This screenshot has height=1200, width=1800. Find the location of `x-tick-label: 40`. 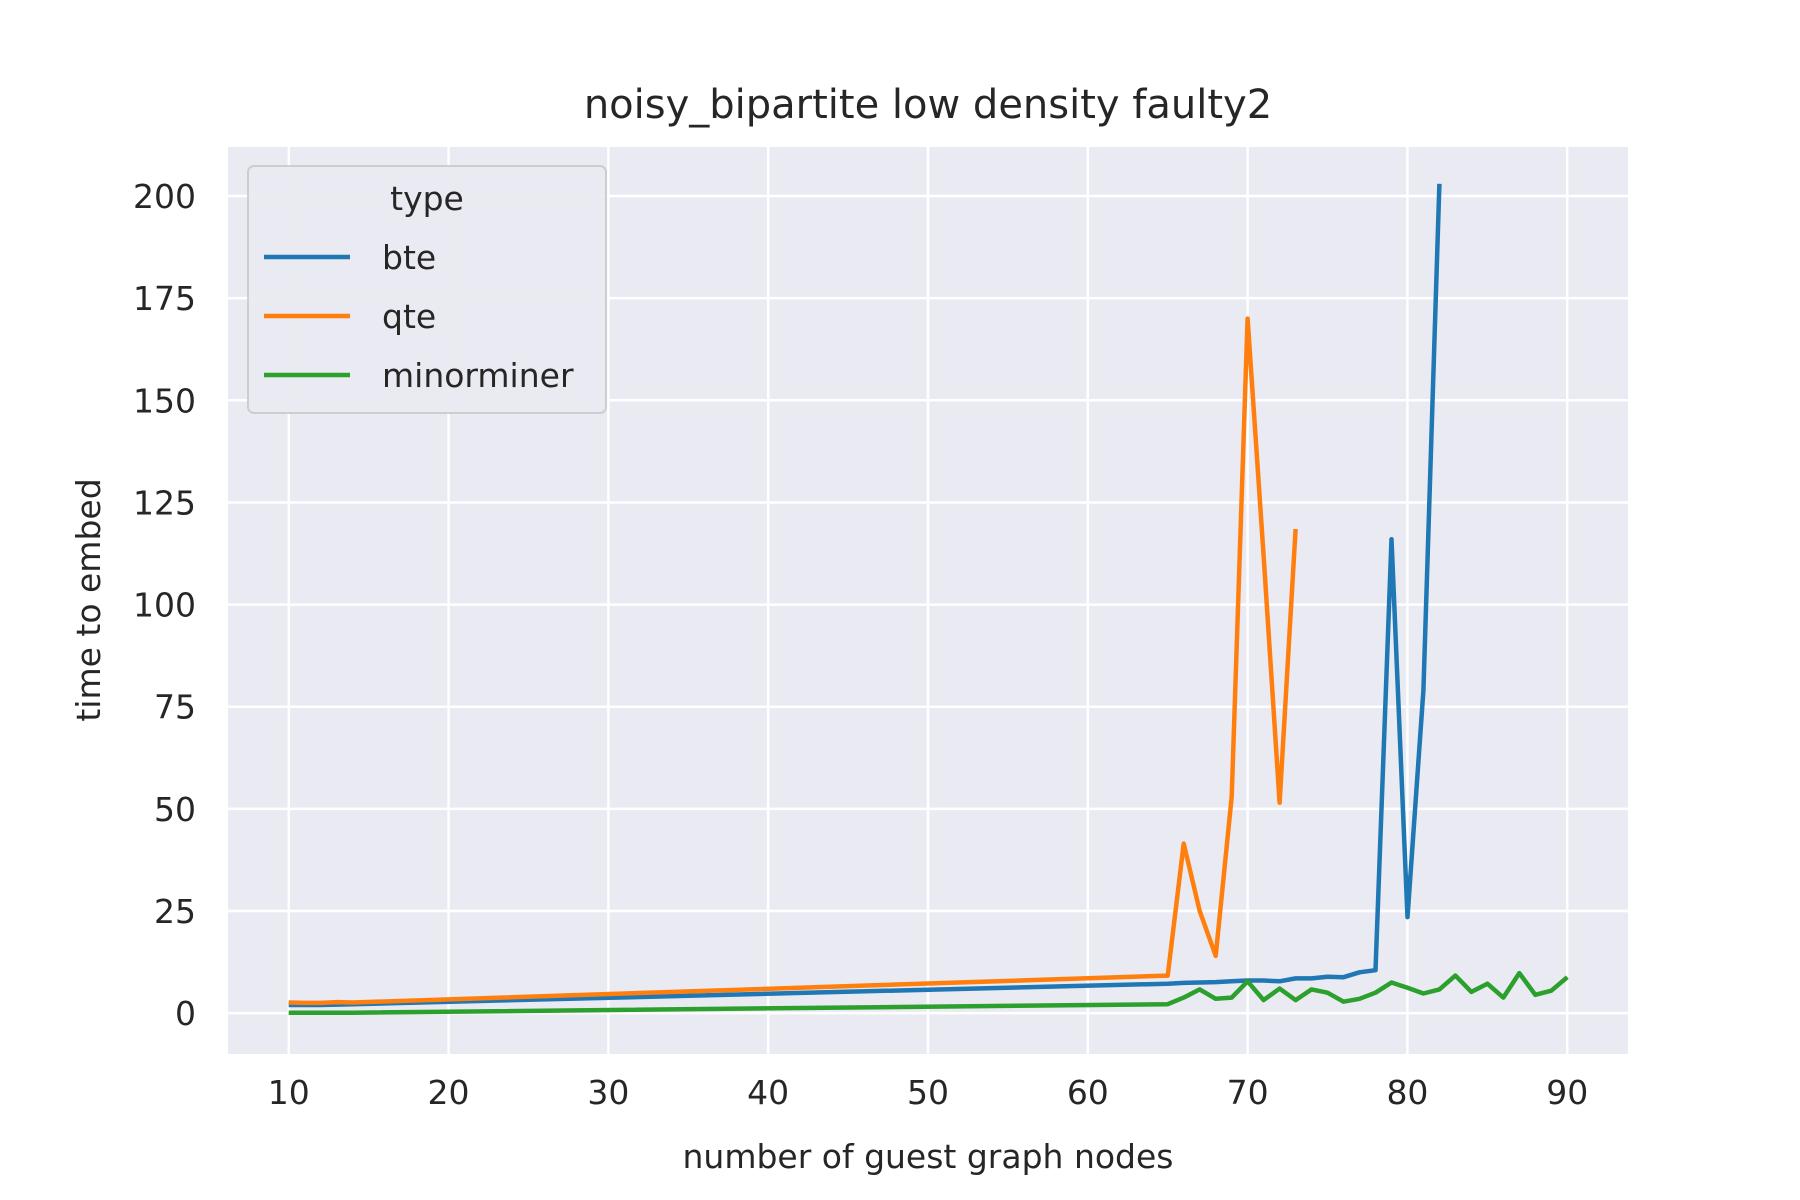

x-tick-label: 40 is located at coordinates (768, 1092).